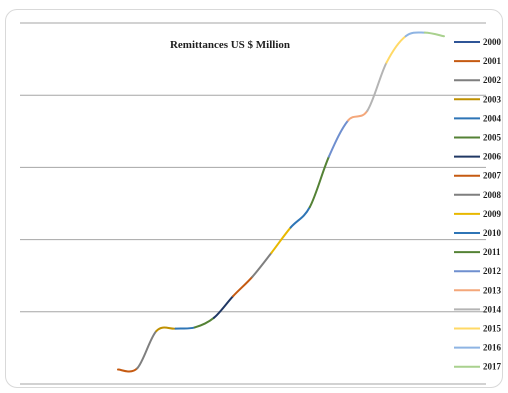 The height and width of the screenshot is (393, 508). What do you see at coordinates (492, 233) in the screenshot?
I see `legend-label: 2010` at bounding box center [492, 233].